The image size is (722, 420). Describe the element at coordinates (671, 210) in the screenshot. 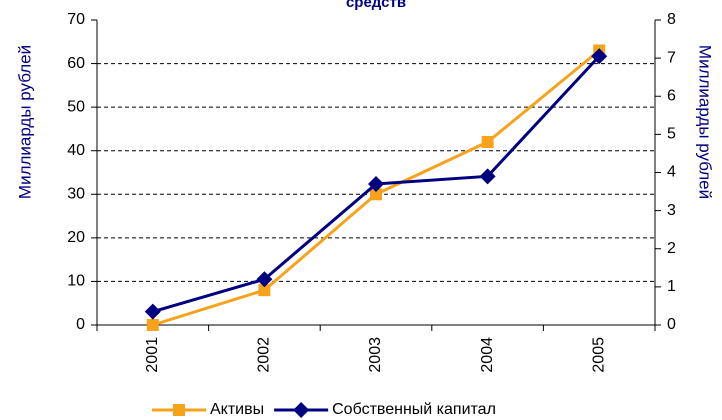

I see `y2-tick-label: 3` at that location.